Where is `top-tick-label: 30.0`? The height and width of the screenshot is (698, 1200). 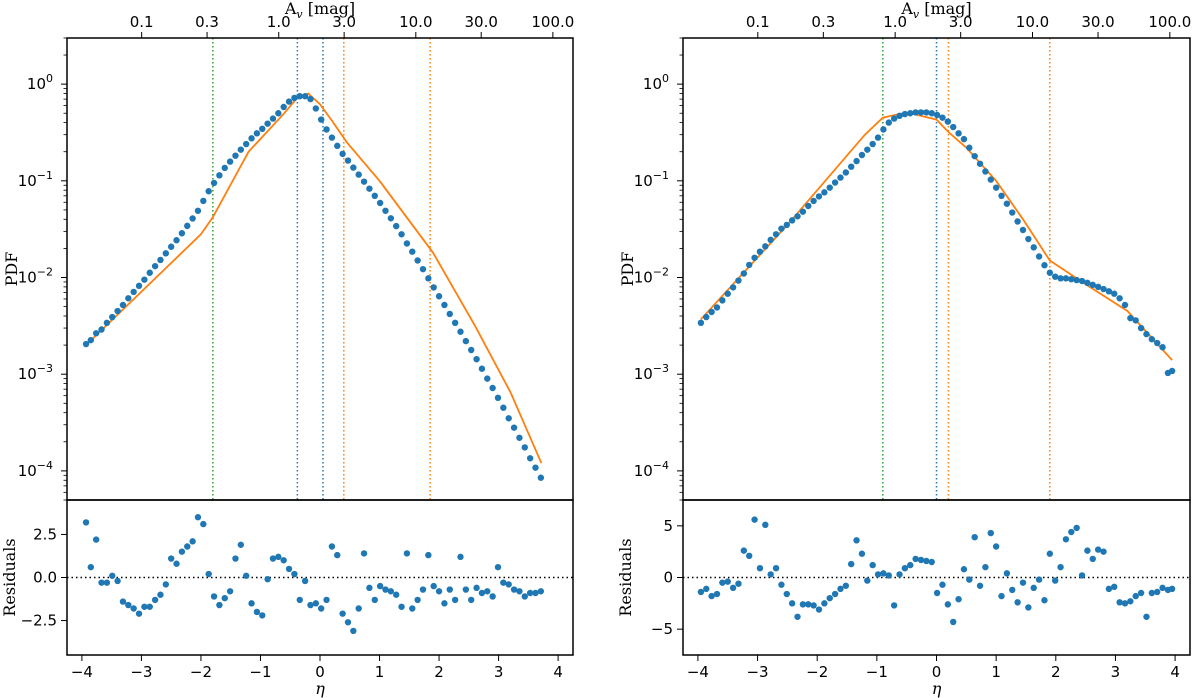 top-tick-label: 30.0 is located at coordinates (1097, 22).